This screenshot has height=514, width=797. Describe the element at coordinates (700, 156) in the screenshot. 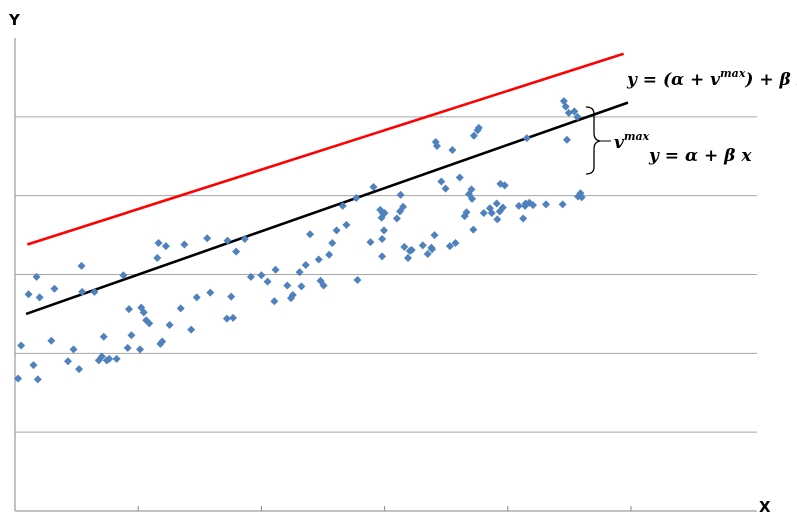

I see `lower-line-equation: y = α + β x` at that location.